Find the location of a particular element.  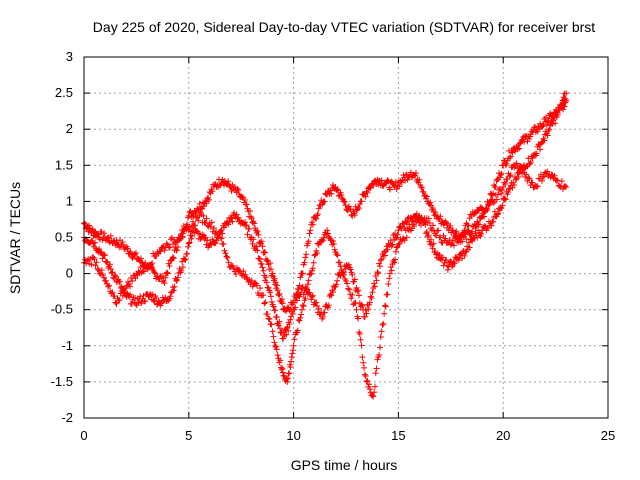

y-axis-label: SDTVAR / TECUs is located at coordinates (15, 238).